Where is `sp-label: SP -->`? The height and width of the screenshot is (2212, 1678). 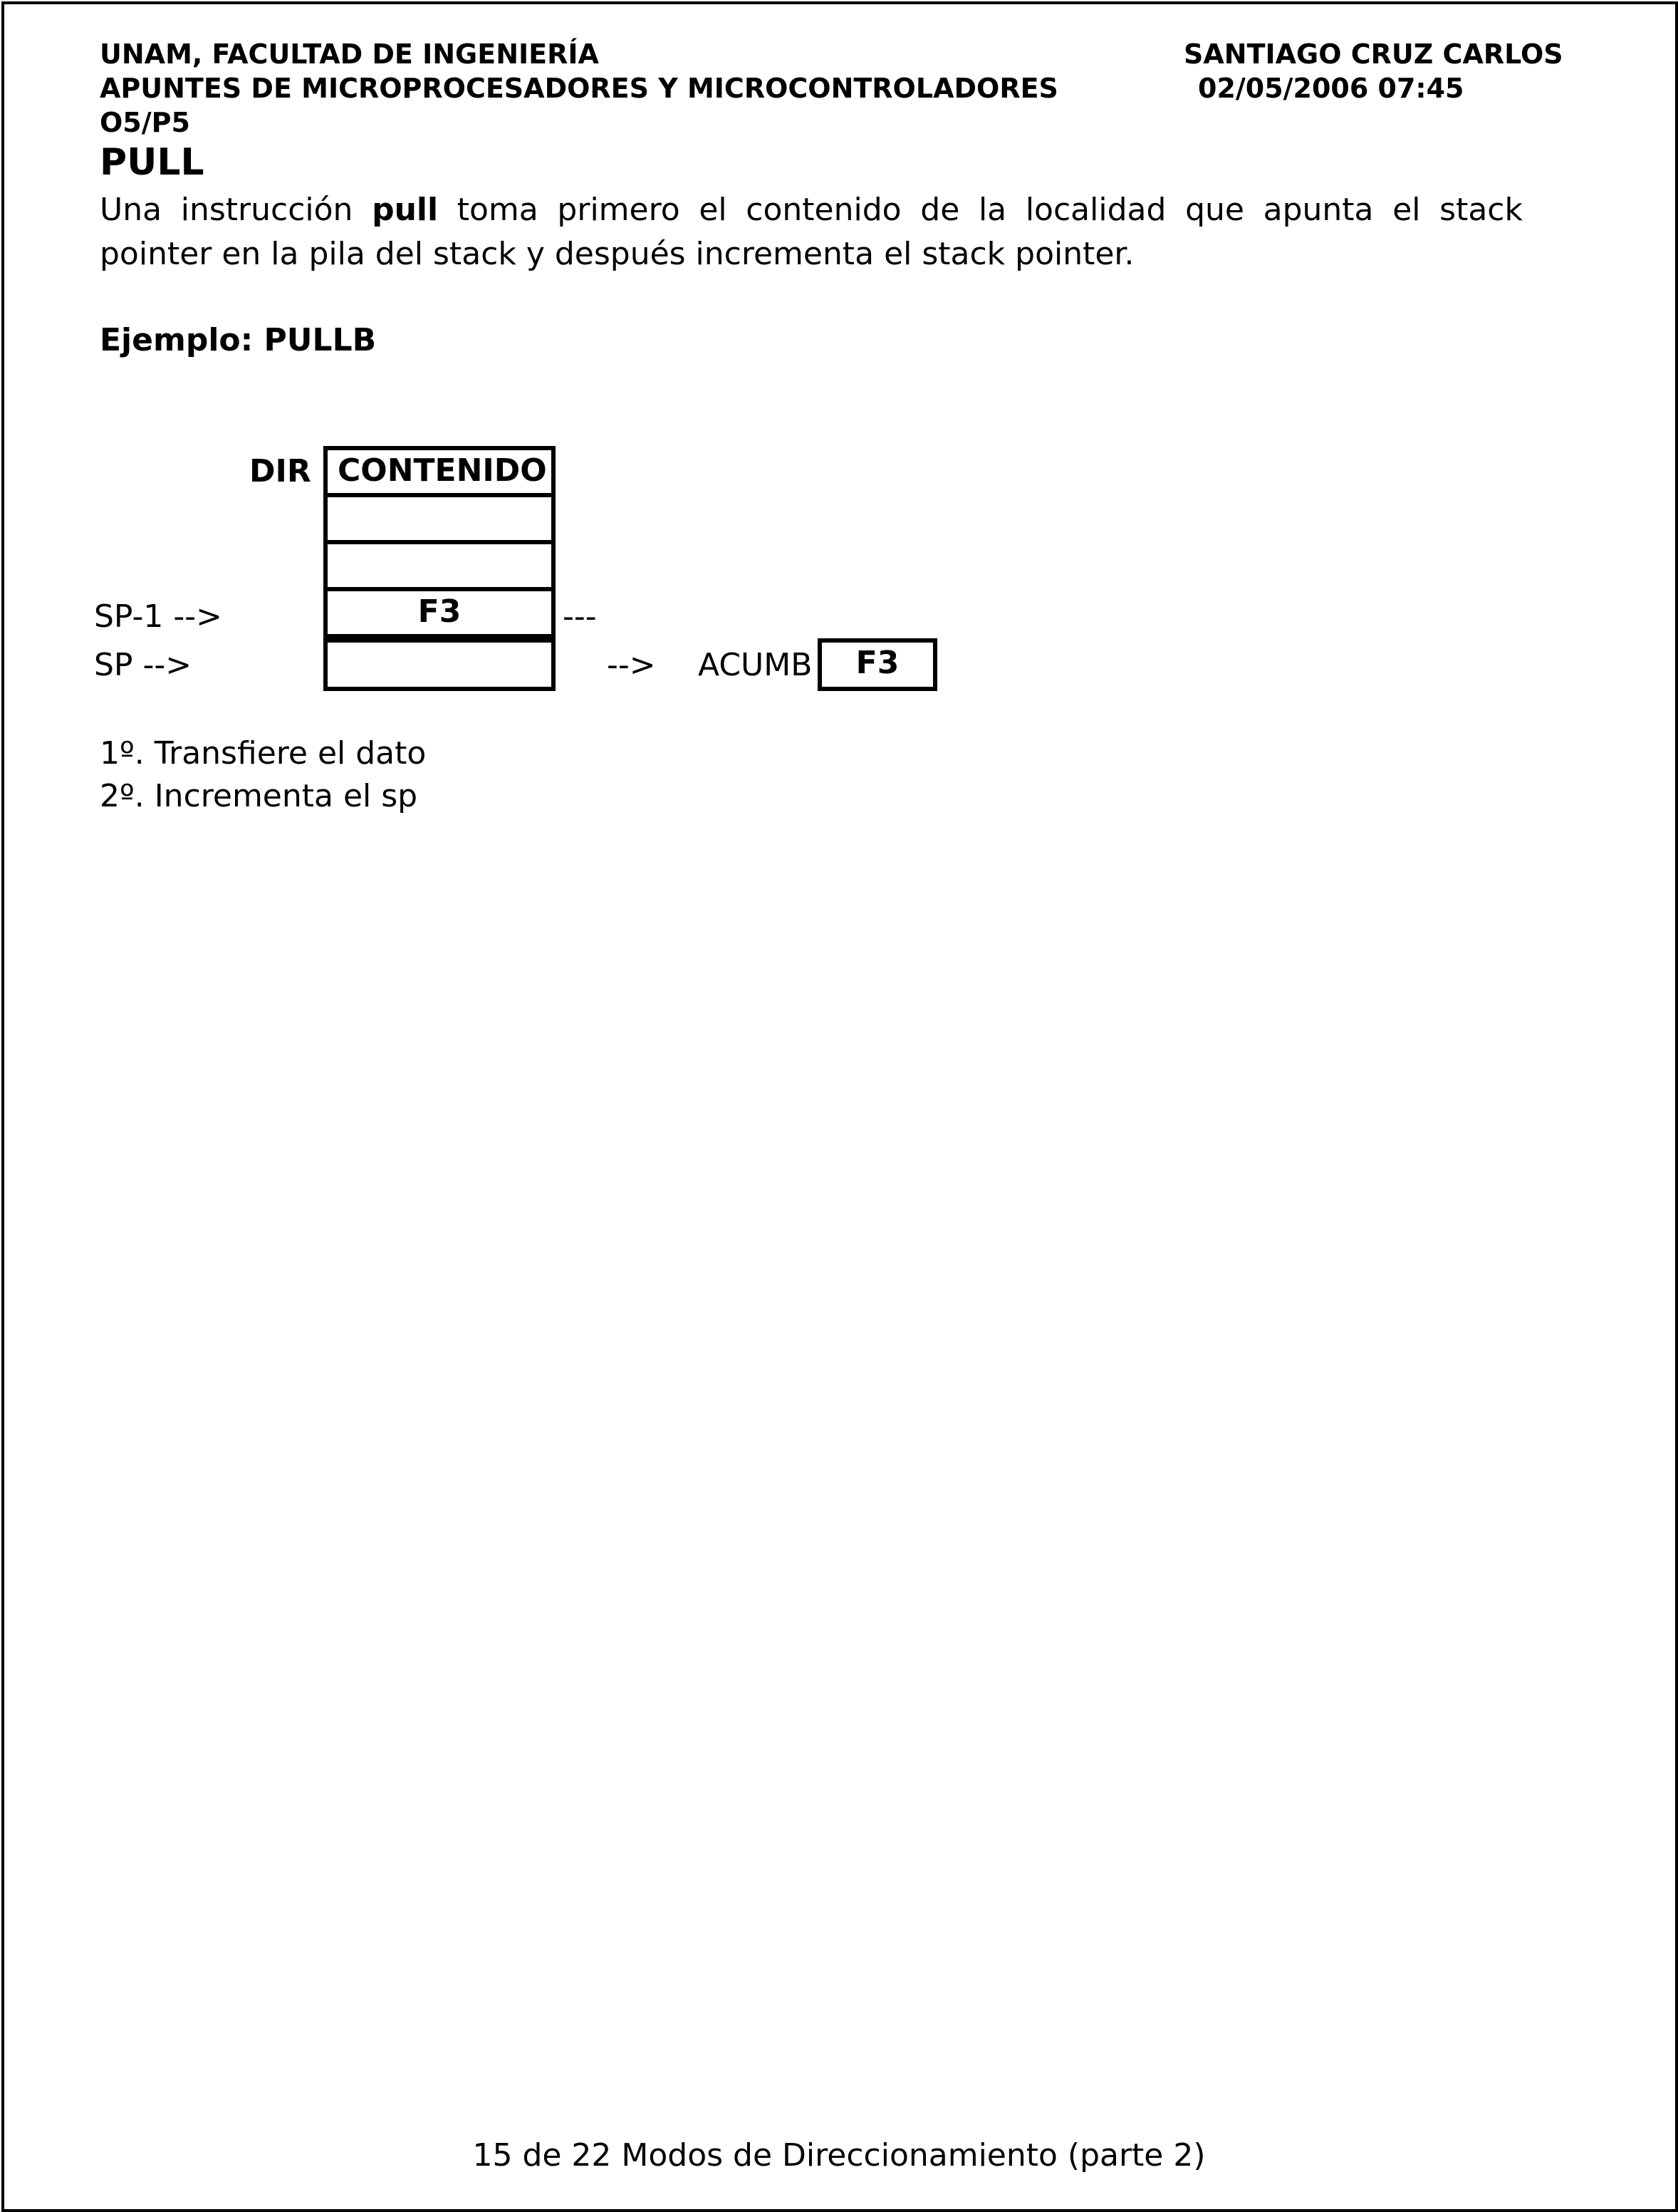 sp-label: SP --> is located at coordinates (143, 665).